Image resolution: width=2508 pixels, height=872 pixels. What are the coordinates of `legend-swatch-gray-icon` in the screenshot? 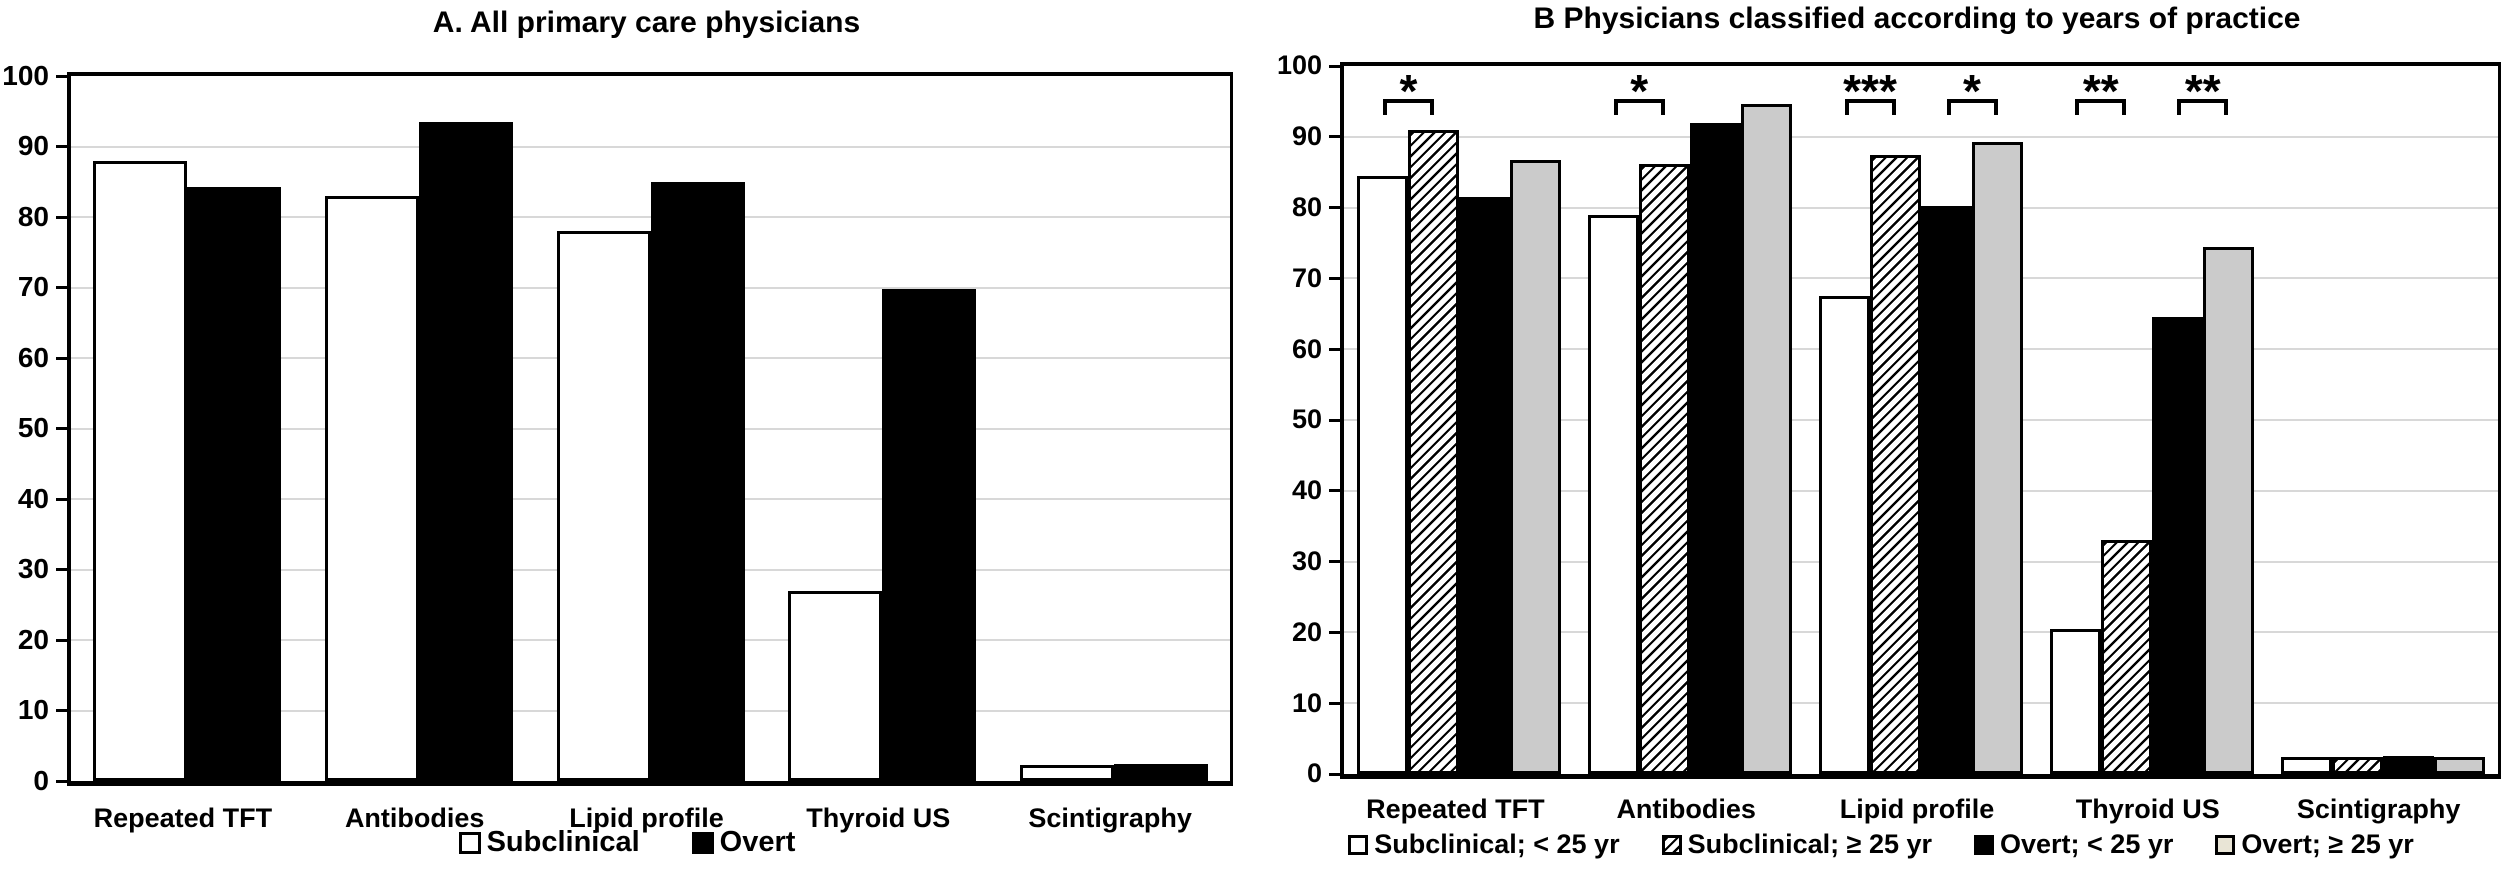 It's located at (2225, 844).